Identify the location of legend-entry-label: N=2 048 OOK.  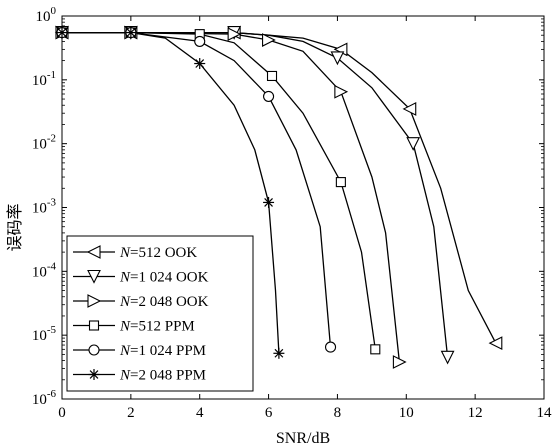
(164, 302).